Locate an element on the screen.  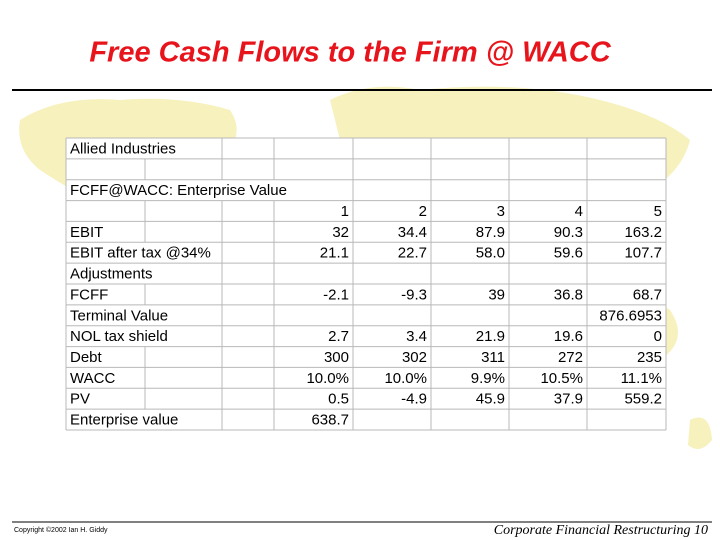
cell-value: 87.9 is located at coordinates (490, 232).